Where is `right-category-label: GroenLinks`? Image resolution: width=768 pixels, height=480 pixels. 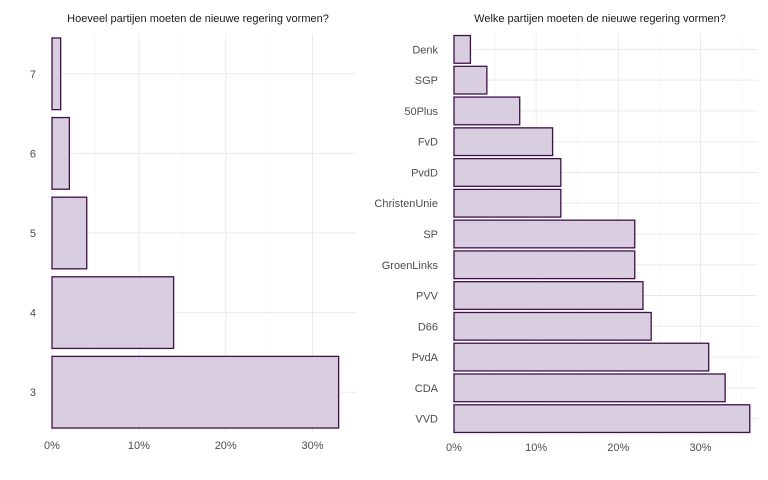
right-category-label: GroenLinks is located at coordinates (410, 266).